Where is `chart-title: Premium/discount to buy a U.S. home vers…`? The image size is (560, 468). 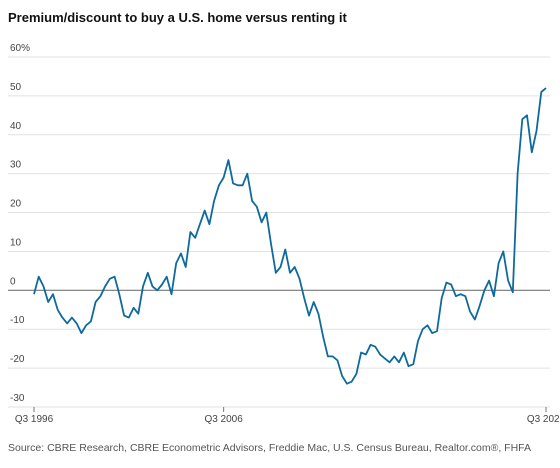
chart-title: Premium/discount to buy a U.S. home vers… is located at coordinates (177, 17).